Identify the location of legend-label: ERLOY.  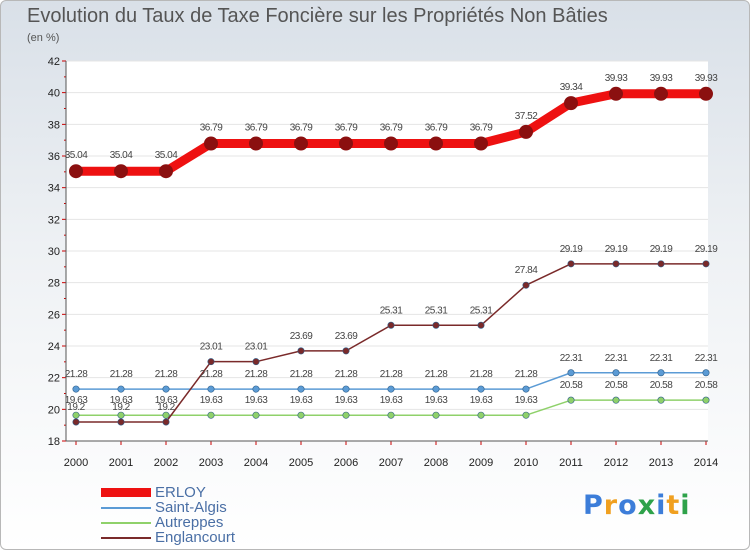
(180, 492).